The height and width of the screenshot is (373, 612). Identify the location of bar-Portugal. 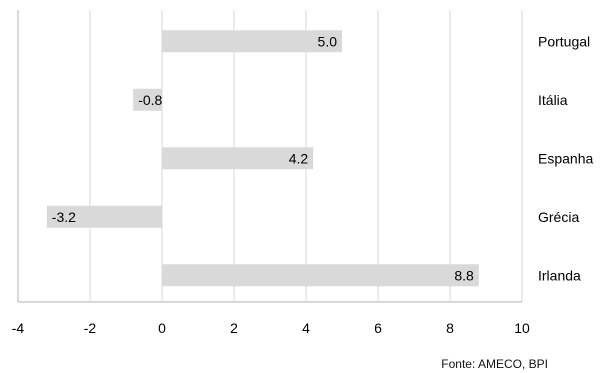
(252, 41).